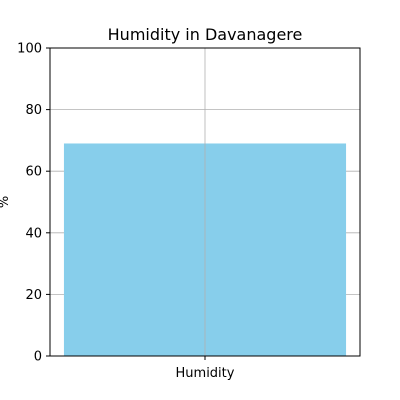 This screenshot has width=400, height=400. I want to click on chart-title: Humidity in Davanagere, so click(205, 34).